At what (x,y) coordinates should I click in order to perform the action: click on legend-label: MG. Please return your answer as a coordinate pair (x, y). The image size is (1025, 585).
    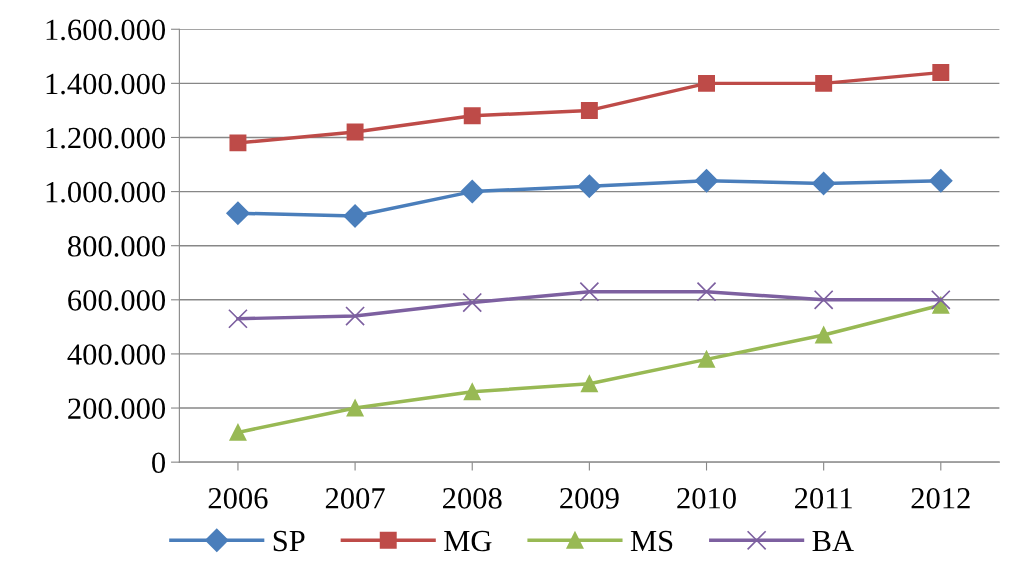
    Looking at the image, I should click on (468, 541).